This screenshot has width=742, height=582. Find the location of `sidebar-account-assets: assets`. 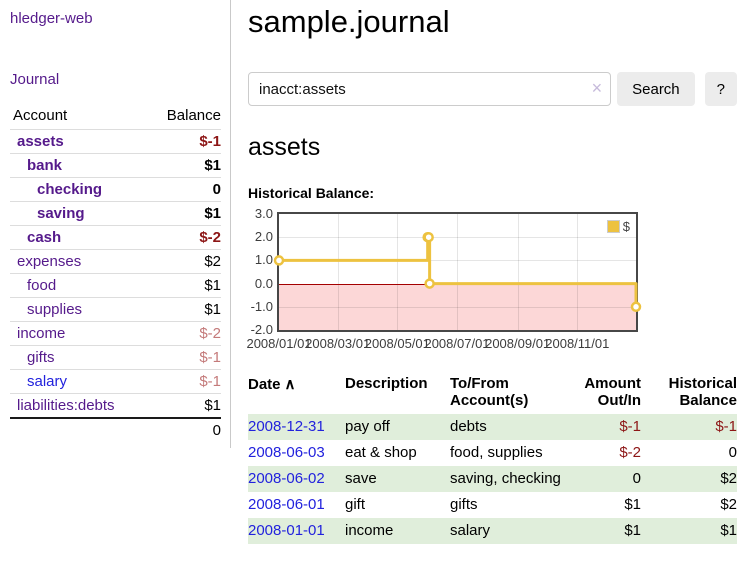

sidebar-account-assets: assets is located at coordinates (40, 141).